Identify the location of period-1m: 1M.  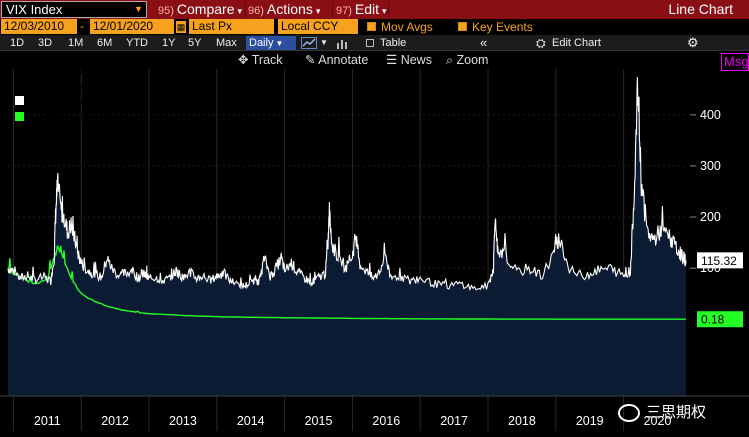
(76, 43).